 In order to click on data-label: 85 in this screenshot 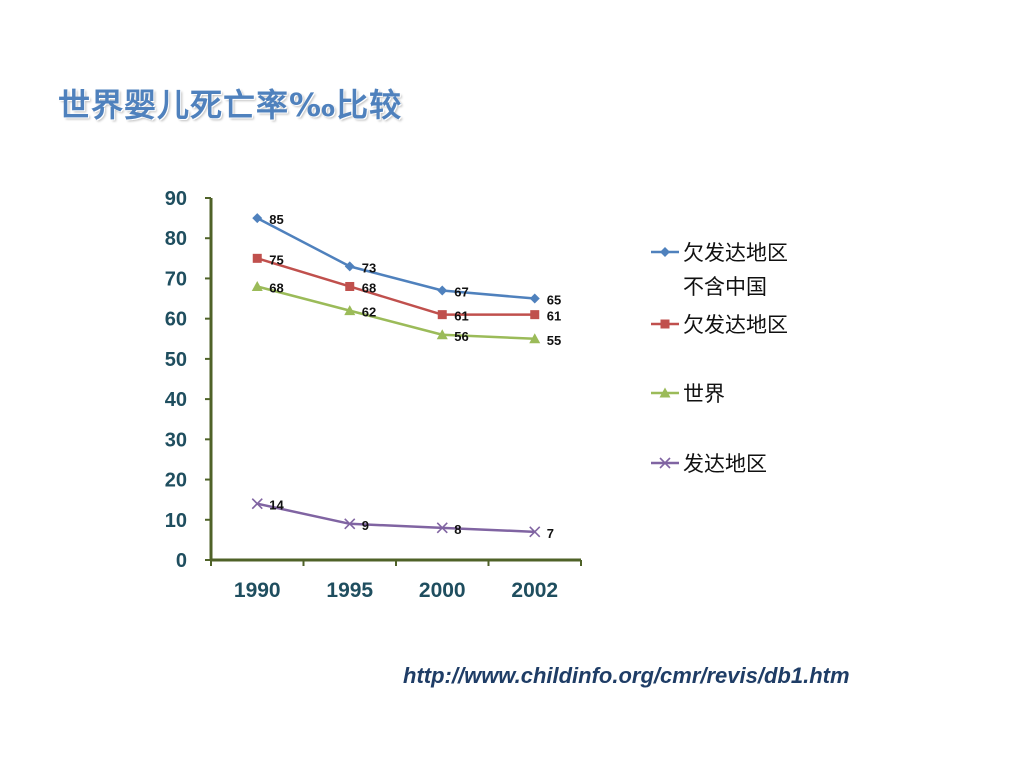, I will do `click(276, 219)`.